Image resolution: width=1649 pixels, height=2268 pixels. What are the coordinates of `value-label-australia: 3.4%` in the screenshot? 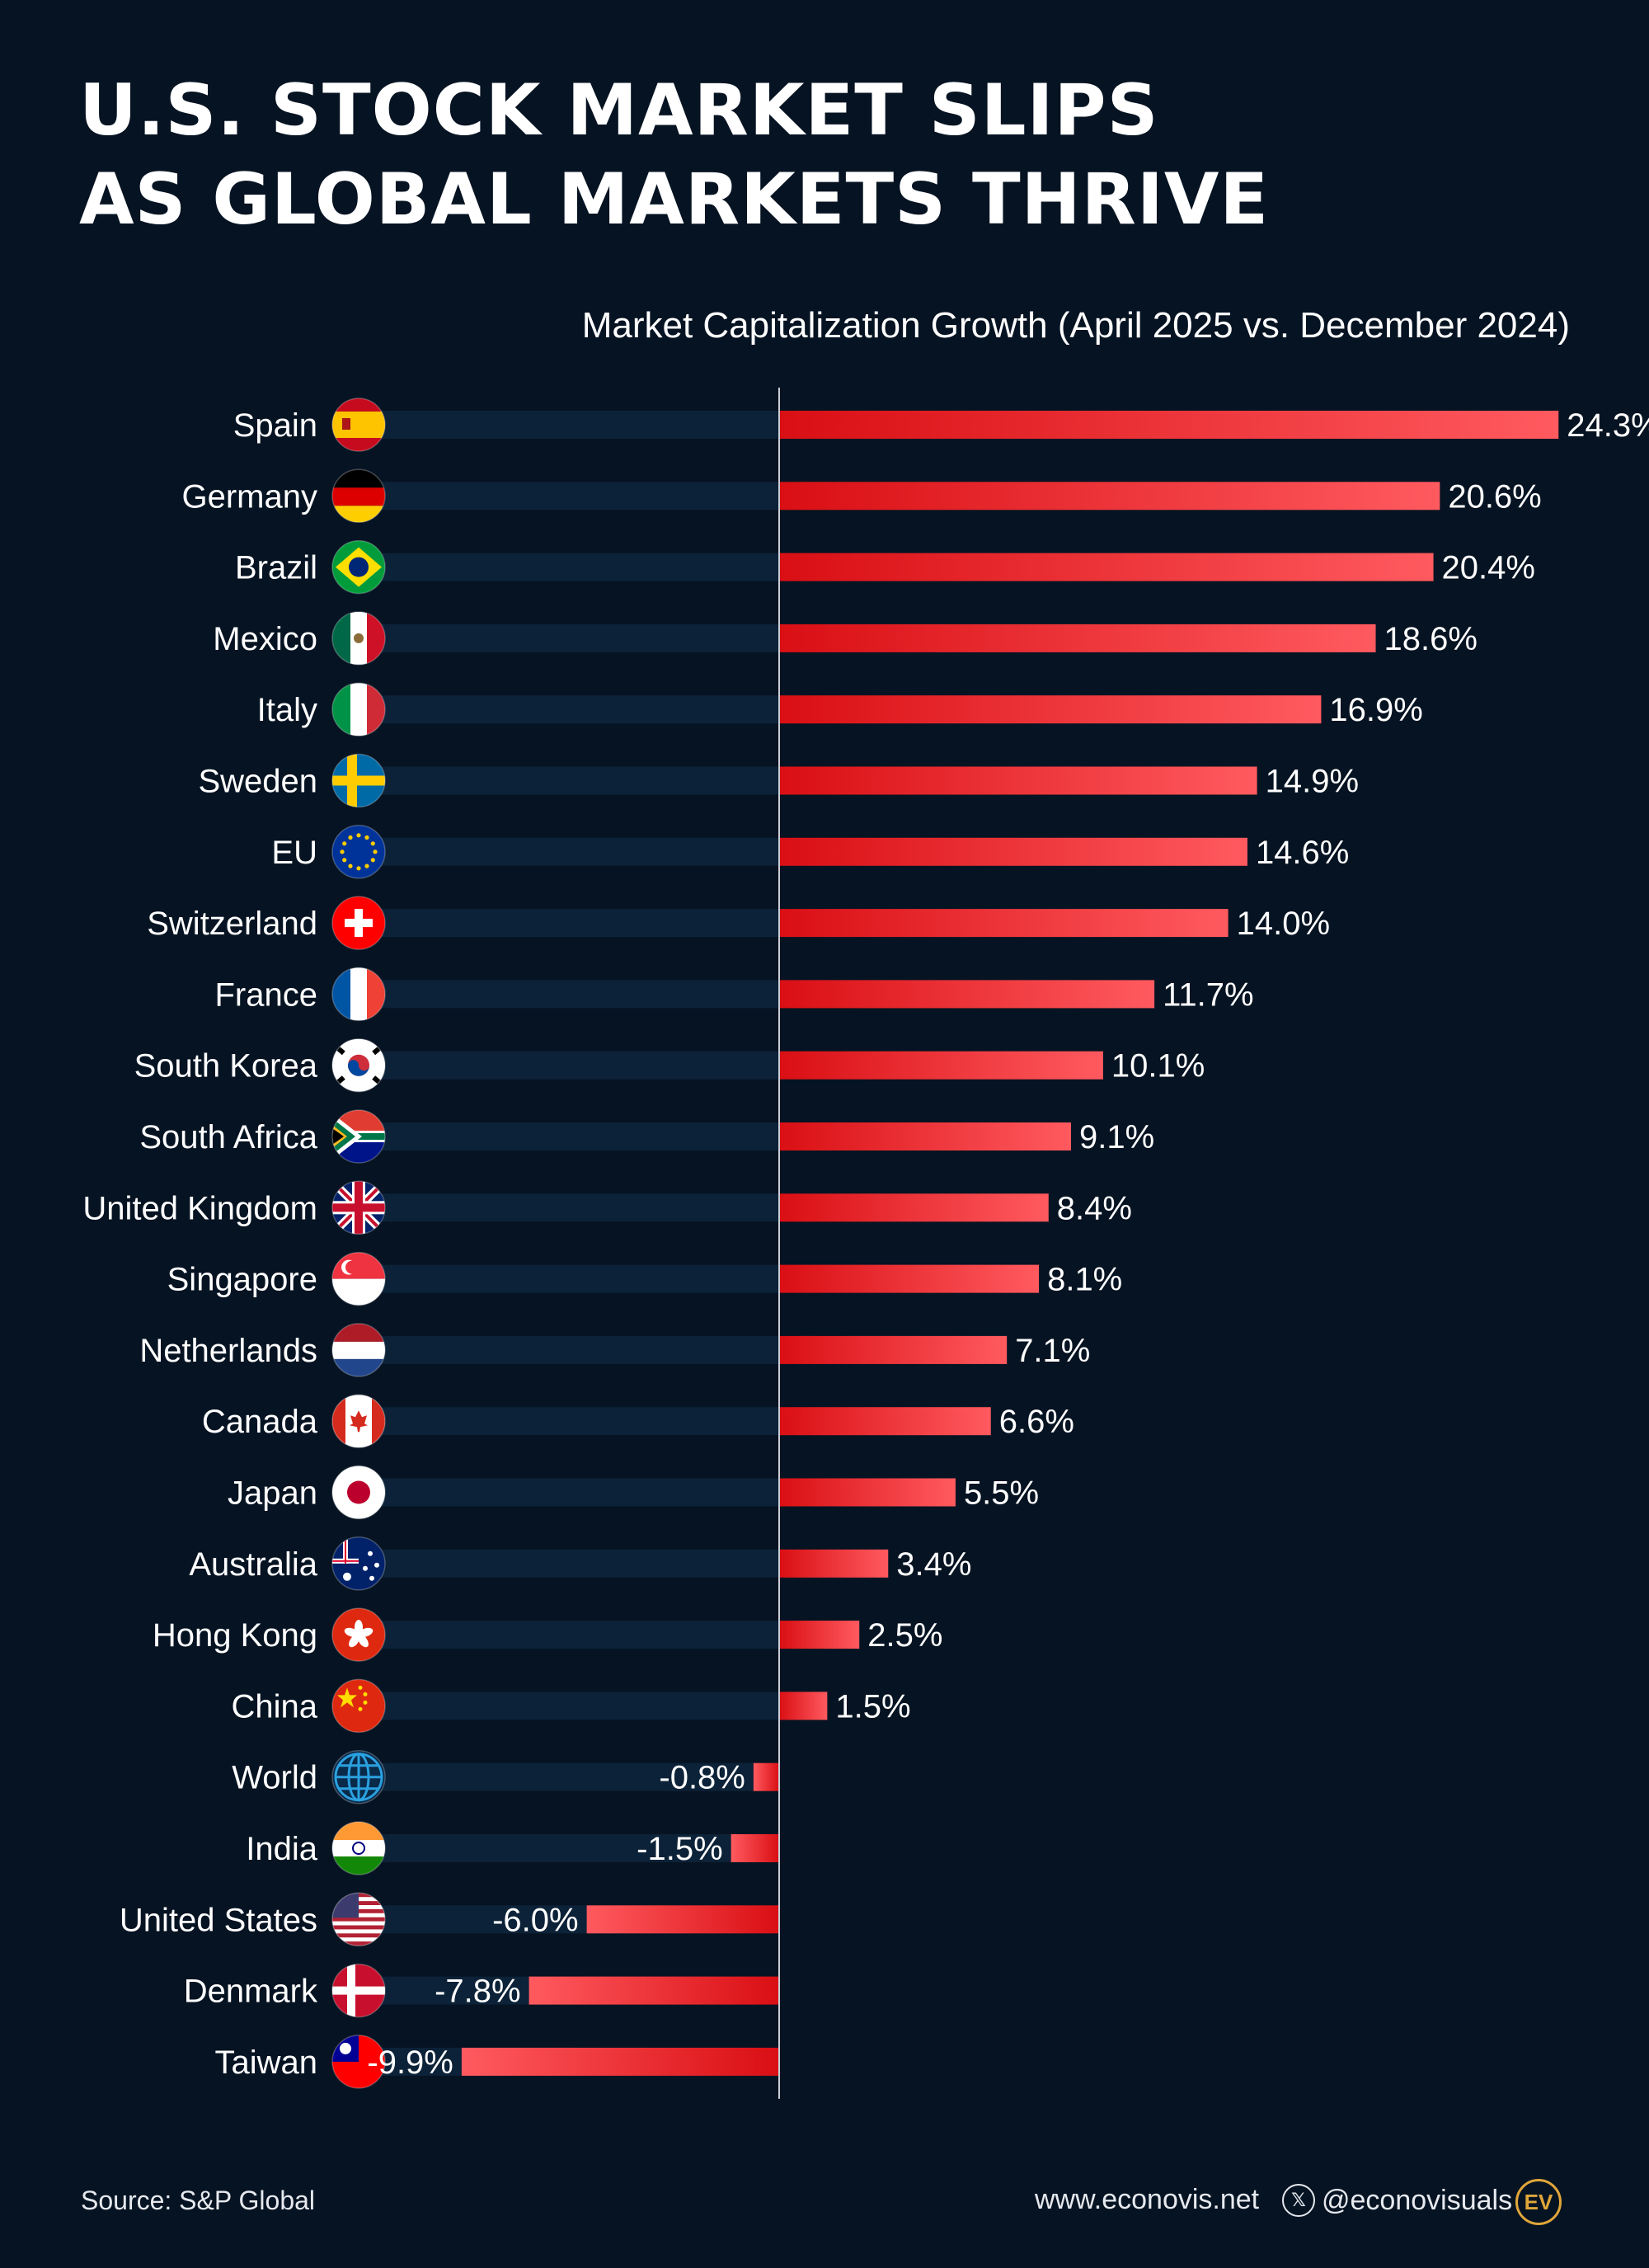 It's located at (933, 1564).